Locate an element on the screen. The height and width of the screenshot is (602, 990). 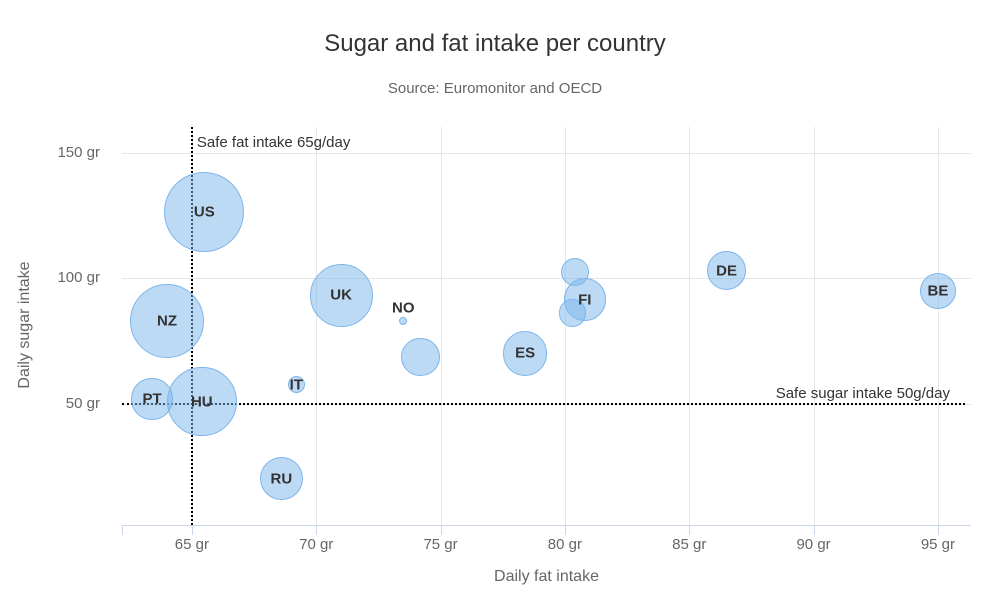
bubble-fr is located at coordinates (420, 357).